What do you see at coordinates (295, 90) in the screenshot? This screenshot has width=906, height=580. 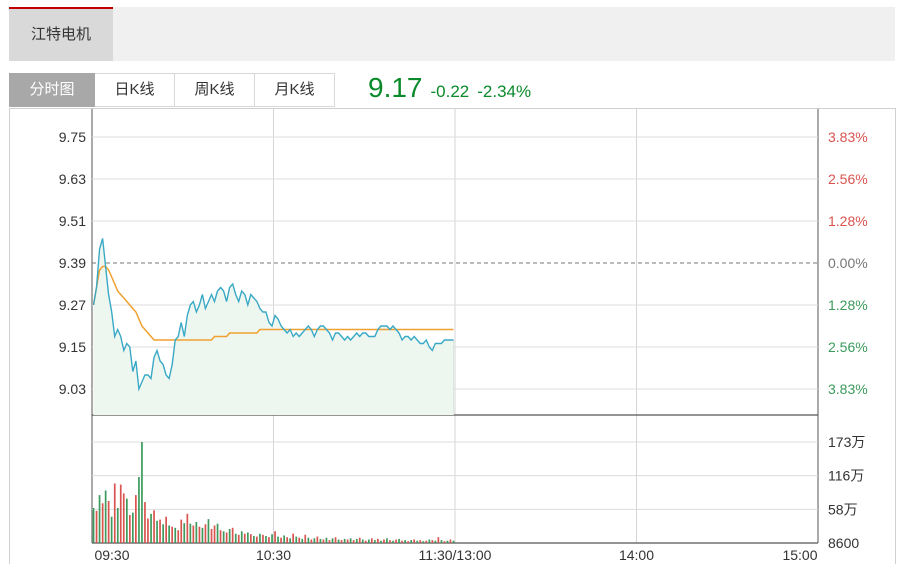 I see `tab-monthly-k: 月K线` at bounding box center [295, 90].